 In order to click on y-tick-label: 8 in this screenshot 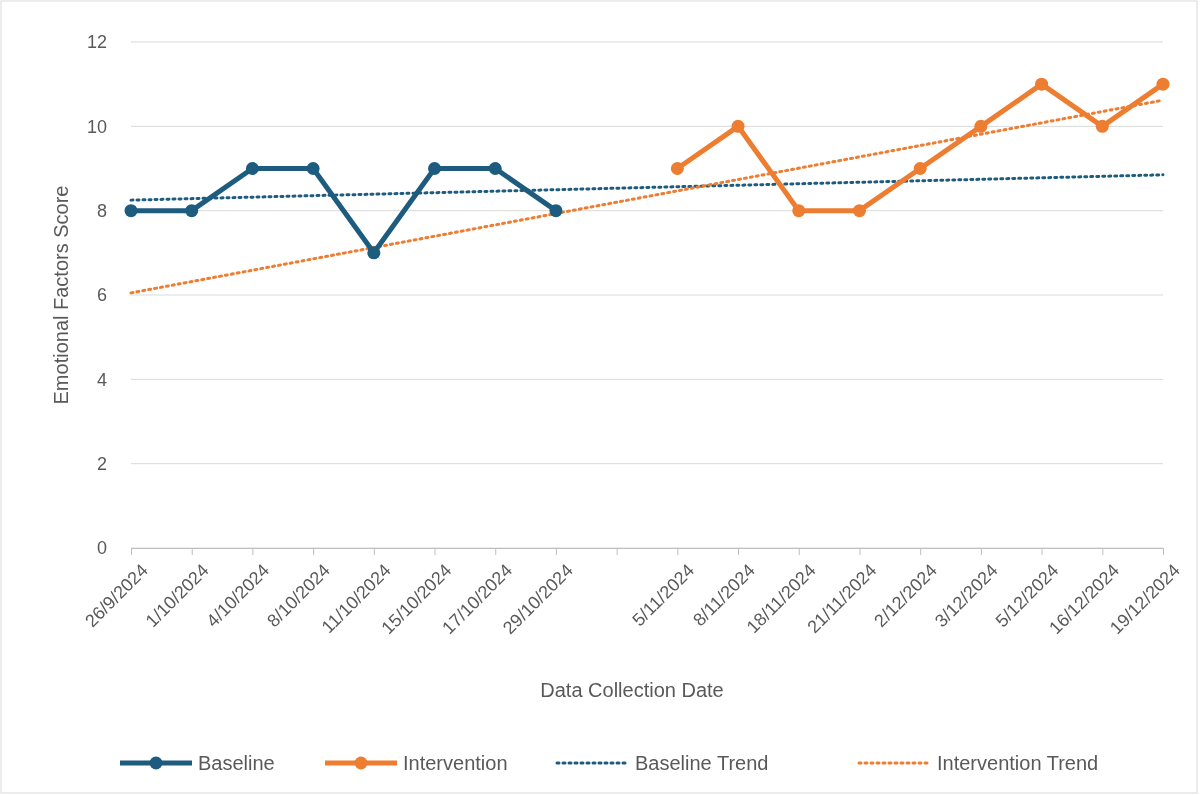, I will do `click(101, 210)`.